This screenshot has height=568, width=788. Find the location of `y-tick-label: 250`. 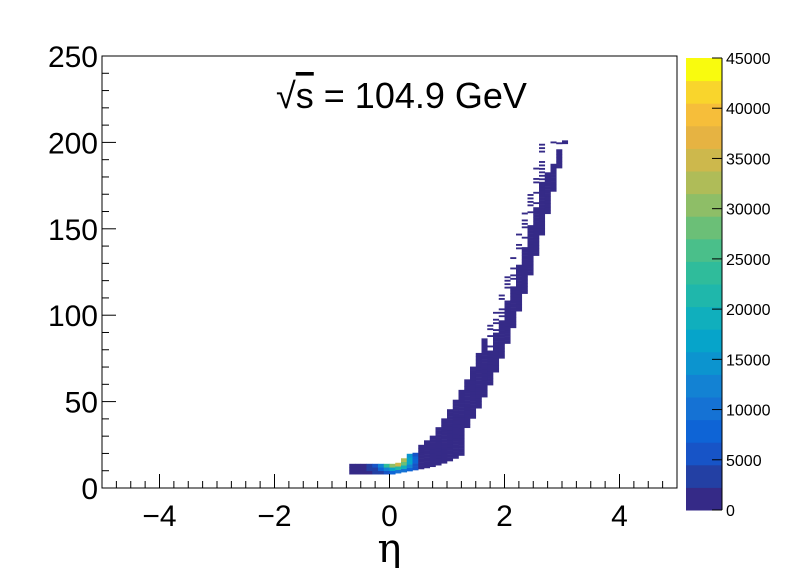

y-tick-label: 250 is located at coordinates (73, 57).